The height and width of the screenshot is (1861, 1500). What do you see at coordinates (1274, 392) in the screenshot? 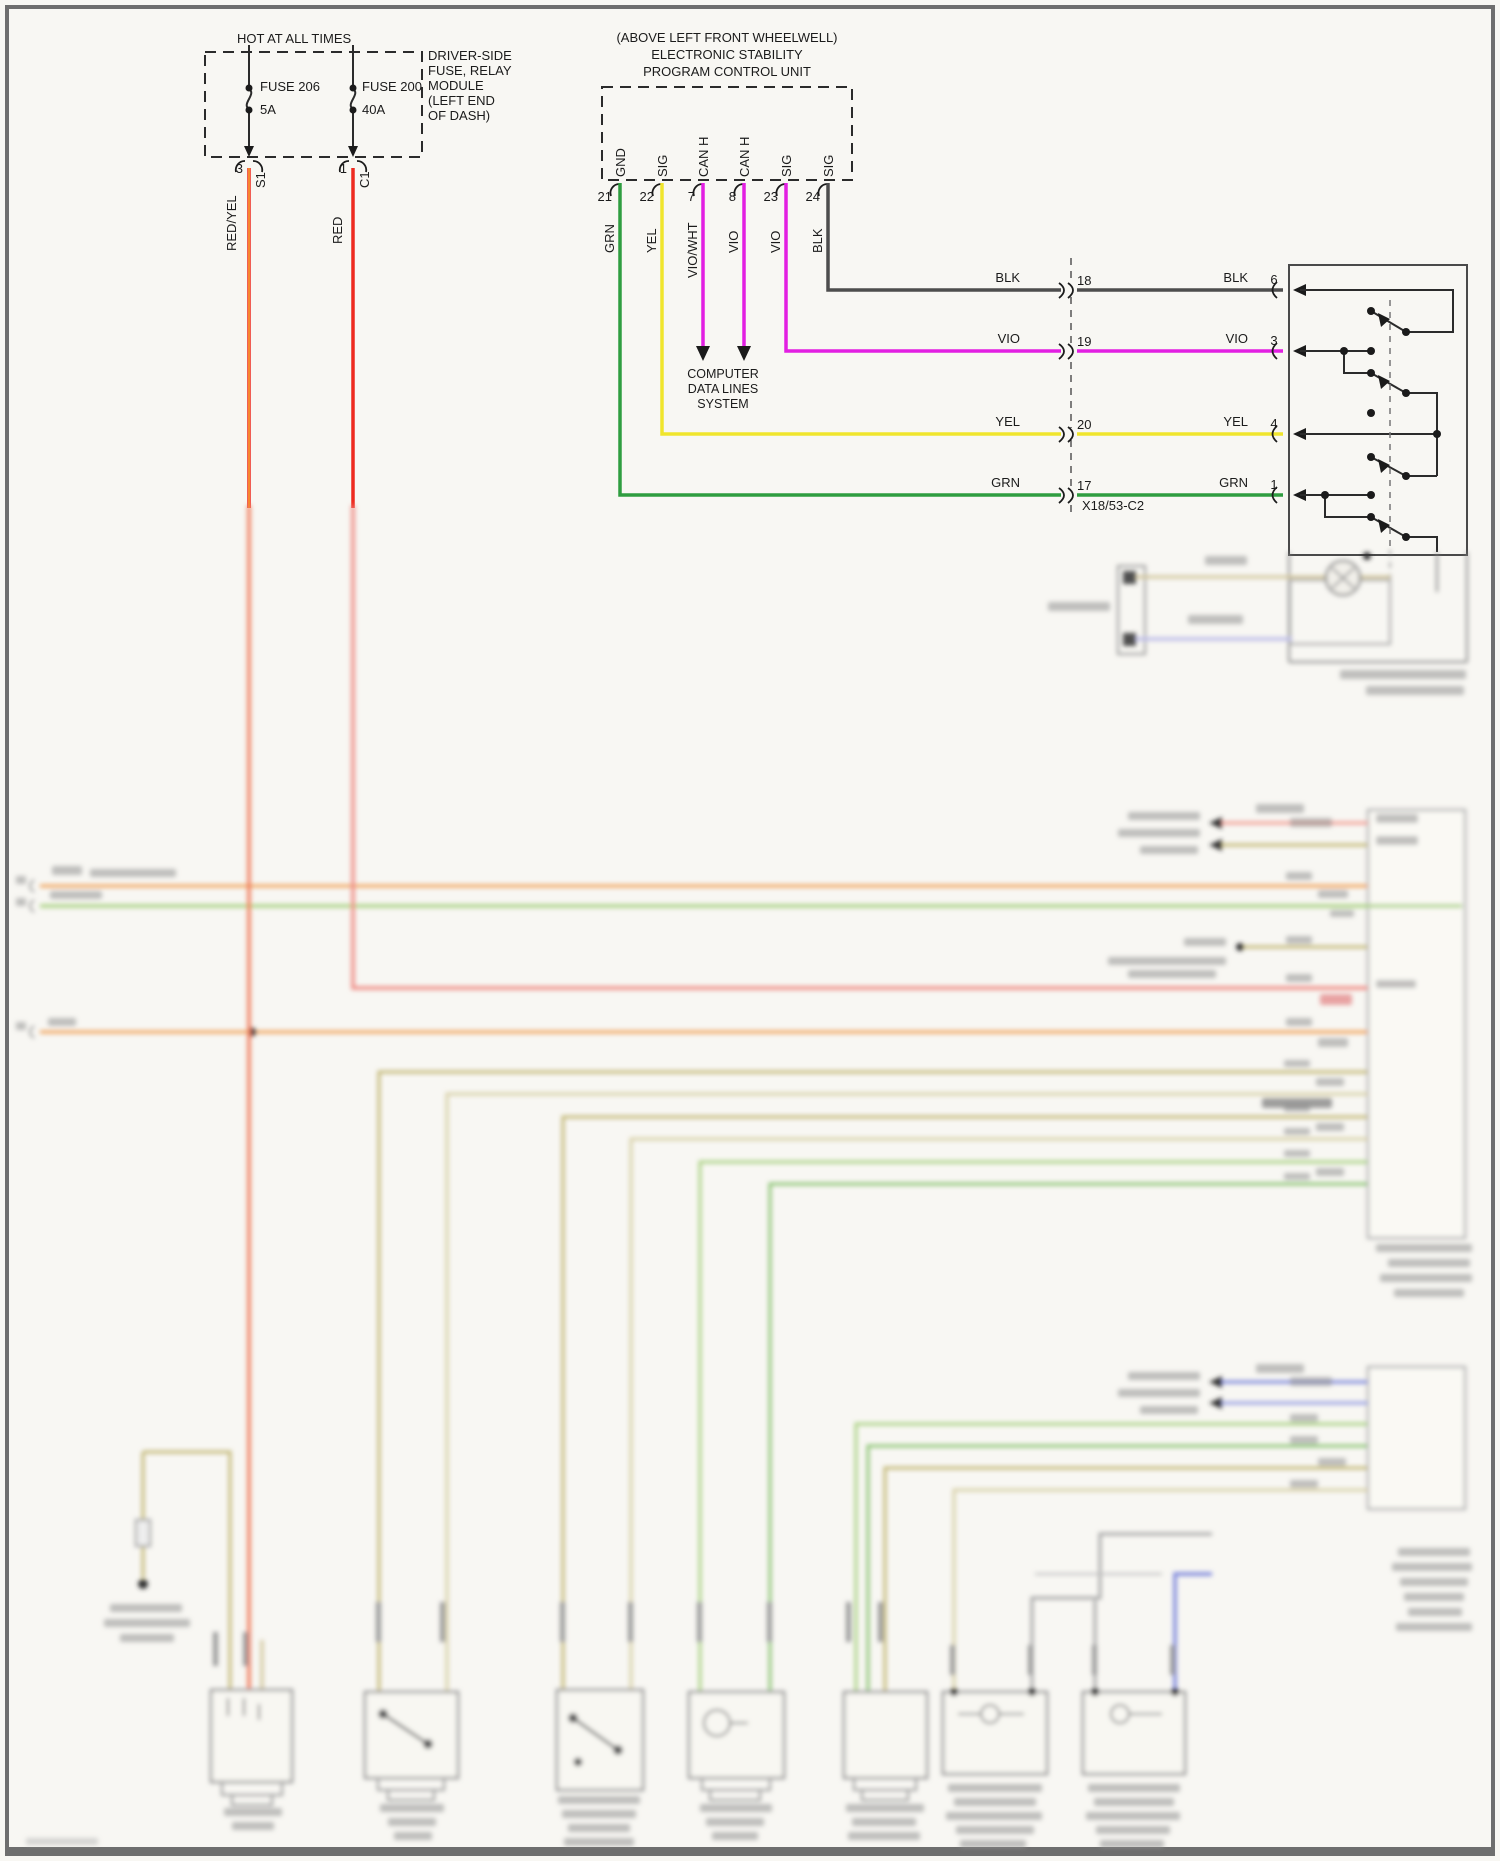
I see `box-entry-arcs` at bounding box center [1274, 392].